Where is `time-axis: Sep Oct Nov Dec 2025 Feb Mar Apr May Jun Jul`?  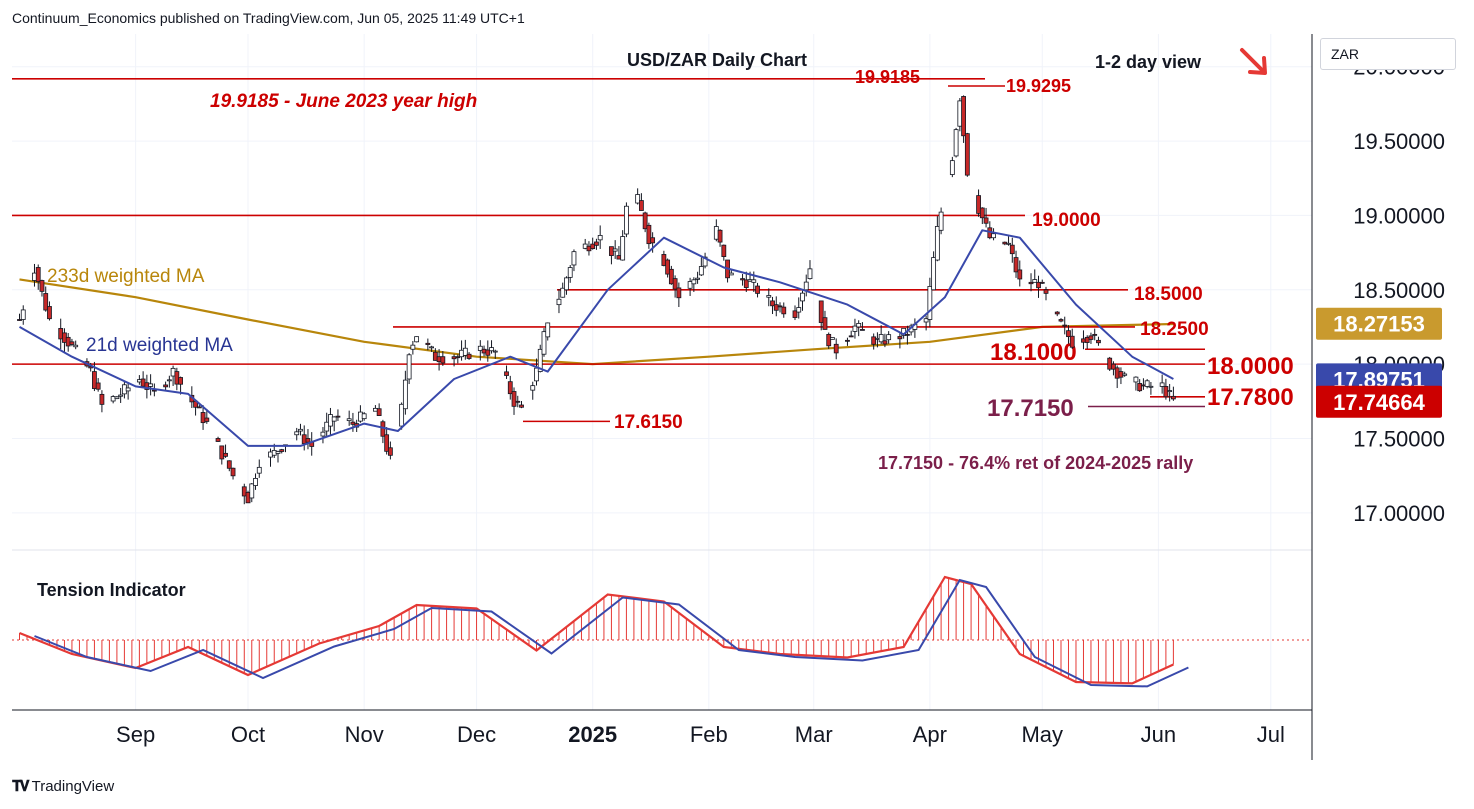 time-axis: Sep Oct Nov Dec 2025 Feb Mar Apr May Jun Jul is located at coordinates (700, 734).